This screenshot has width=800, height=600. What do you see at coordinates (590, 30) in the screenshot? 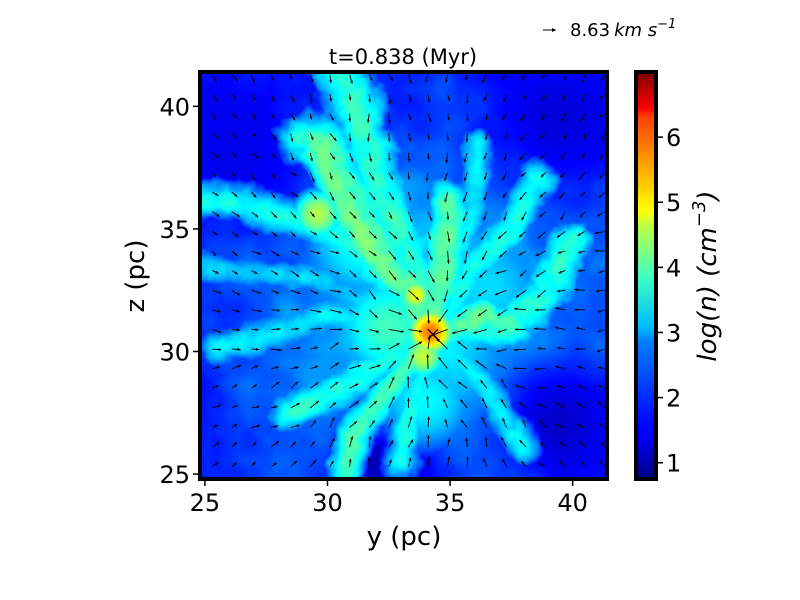
I see `quiver-key-value: 8.63` at bounding box center [590, 30].